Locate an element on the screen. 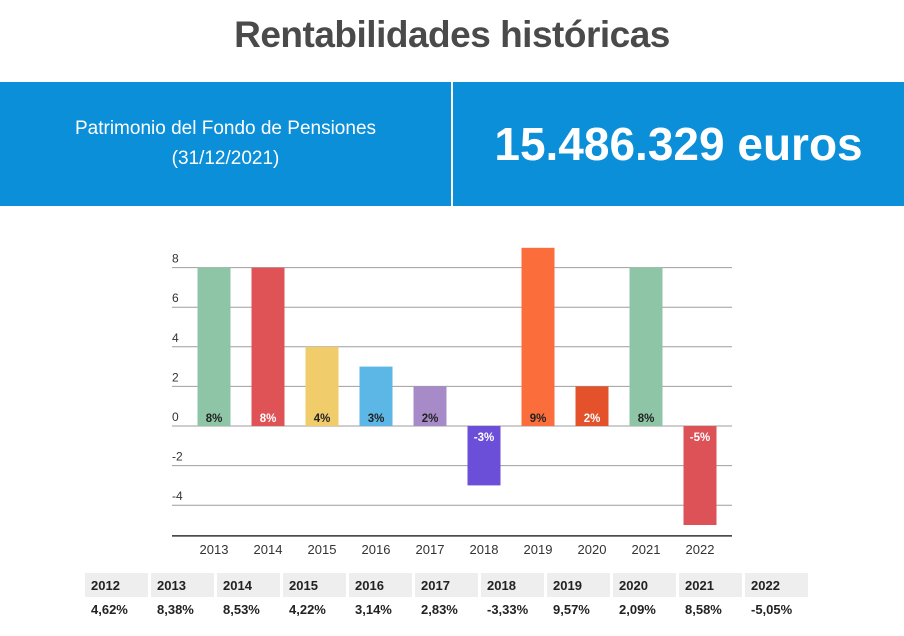 The height and width of the screenshot is (636, 904). bar-2017 is located at coordinates (430, 406).